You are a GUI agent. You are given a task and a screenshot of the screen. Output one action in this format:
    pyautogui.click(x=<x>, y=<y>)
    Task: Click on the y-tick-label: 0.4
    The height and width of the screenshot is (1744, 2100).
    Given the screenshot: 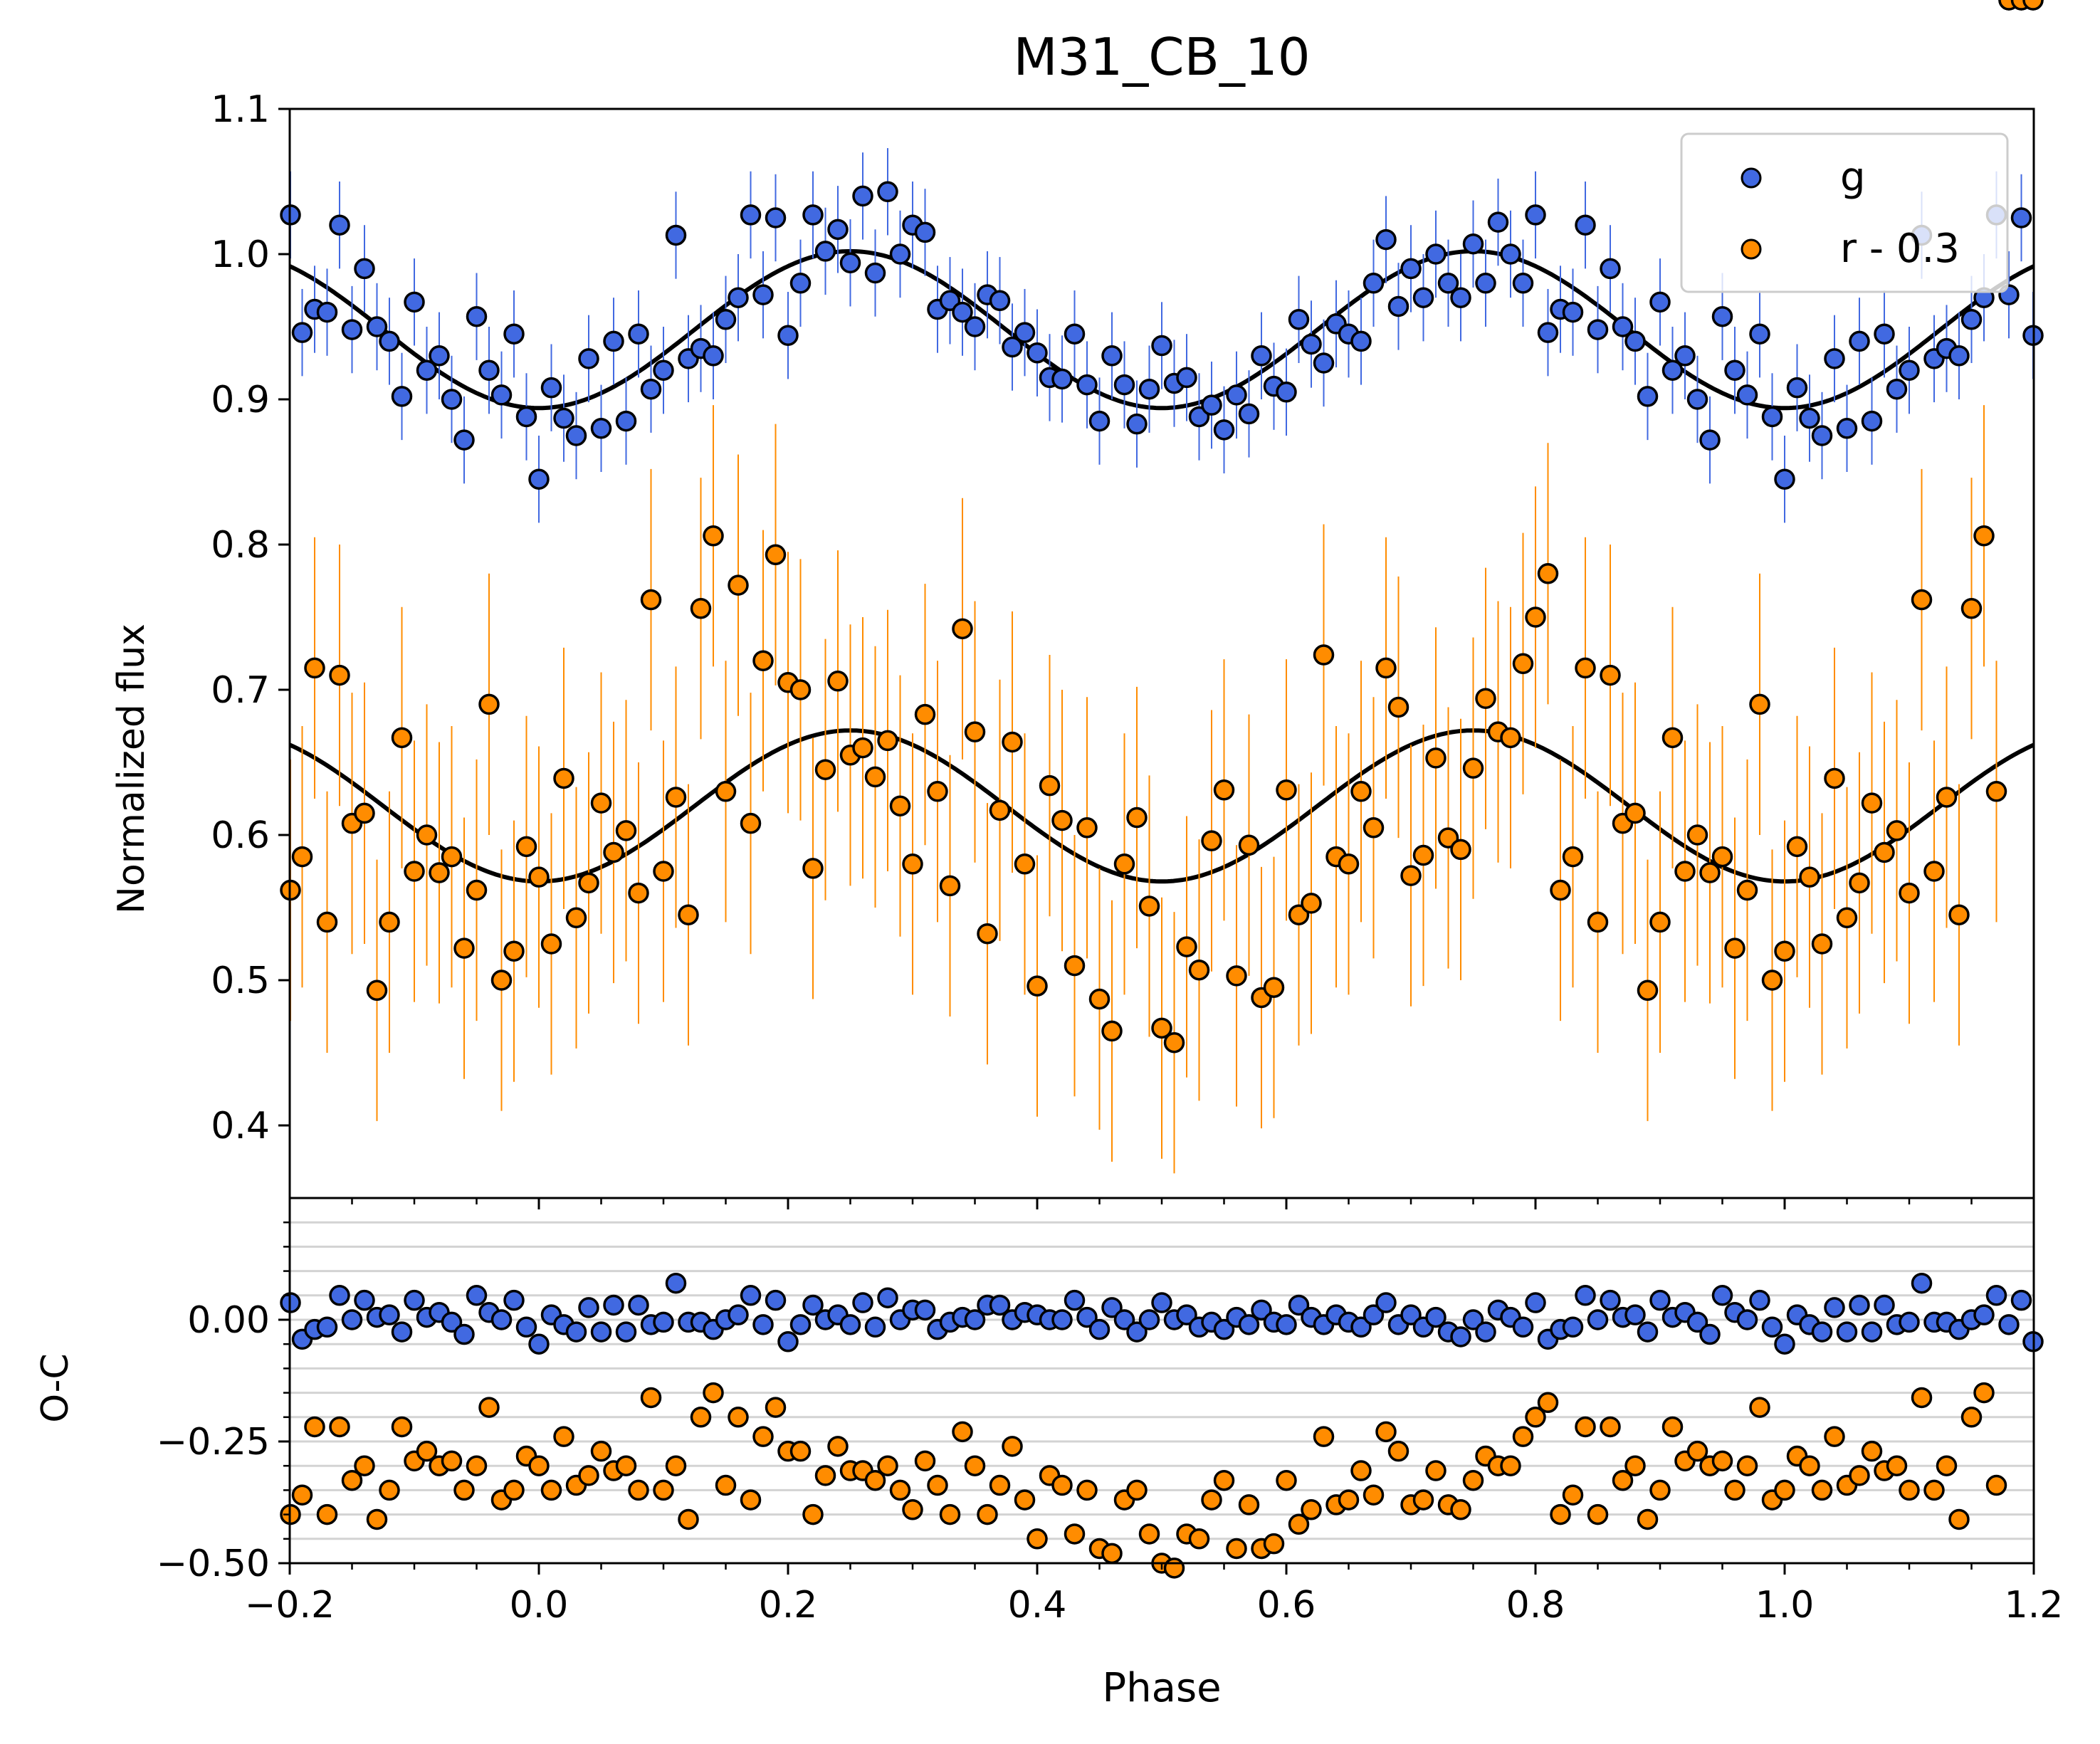 What is the action you would take?
    pyautogui.click(x=240, y=1126)
    